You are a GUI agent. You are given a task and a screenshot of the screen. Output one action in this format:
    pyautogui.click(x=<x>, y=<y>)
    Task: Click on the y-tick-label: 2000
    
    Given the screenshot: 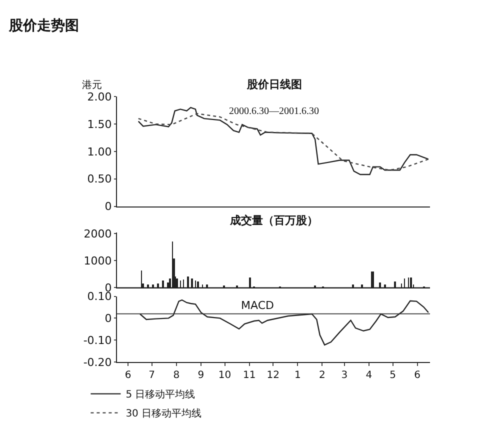 What is the action you would take?
    pyautogui.click(x=98, y=233)
    